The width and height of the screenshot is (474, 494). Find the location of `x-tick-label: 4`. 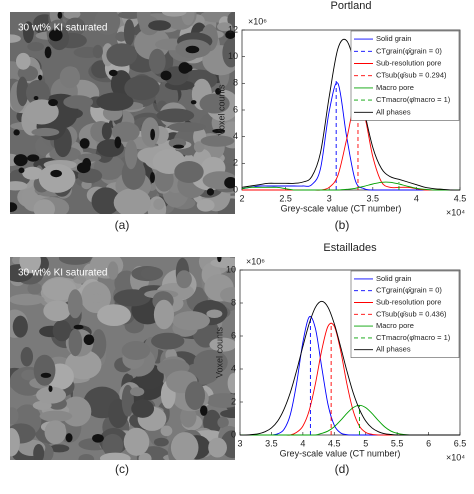

x-tick-label: 4 is located at coordinates (416, 198).